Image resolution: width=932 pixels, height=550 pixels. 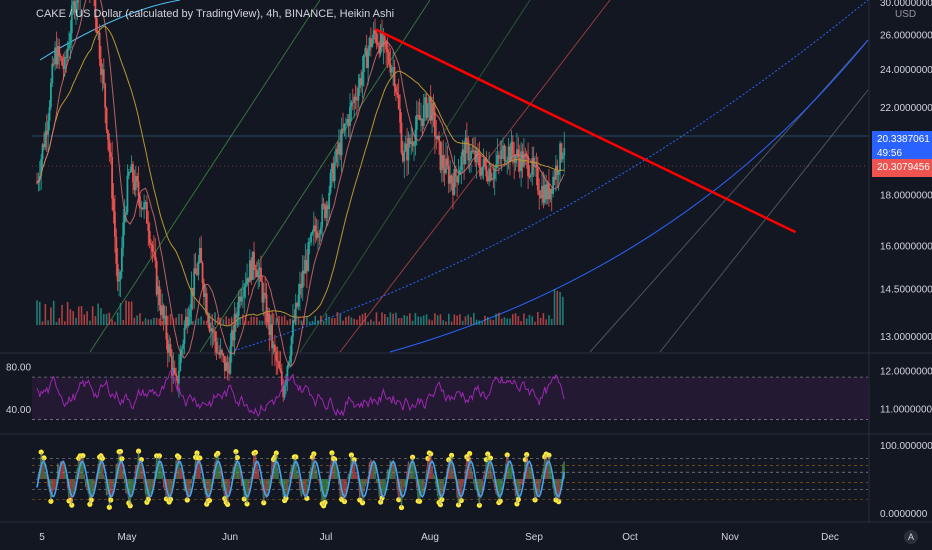 I want to click on y-tick-label: 12.0000000, so click(x=906, y=372).